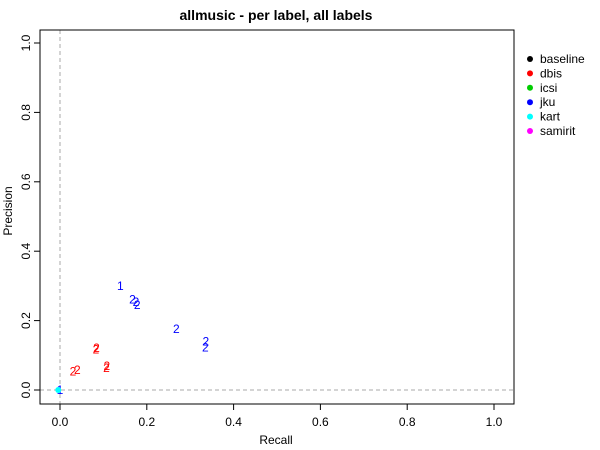 Image resolution: width=600 pixels, height=450 pixels. Describe the element at coordinates (26, 112) in the screenshot. I see `y-tick-label: 0.8` at that location.